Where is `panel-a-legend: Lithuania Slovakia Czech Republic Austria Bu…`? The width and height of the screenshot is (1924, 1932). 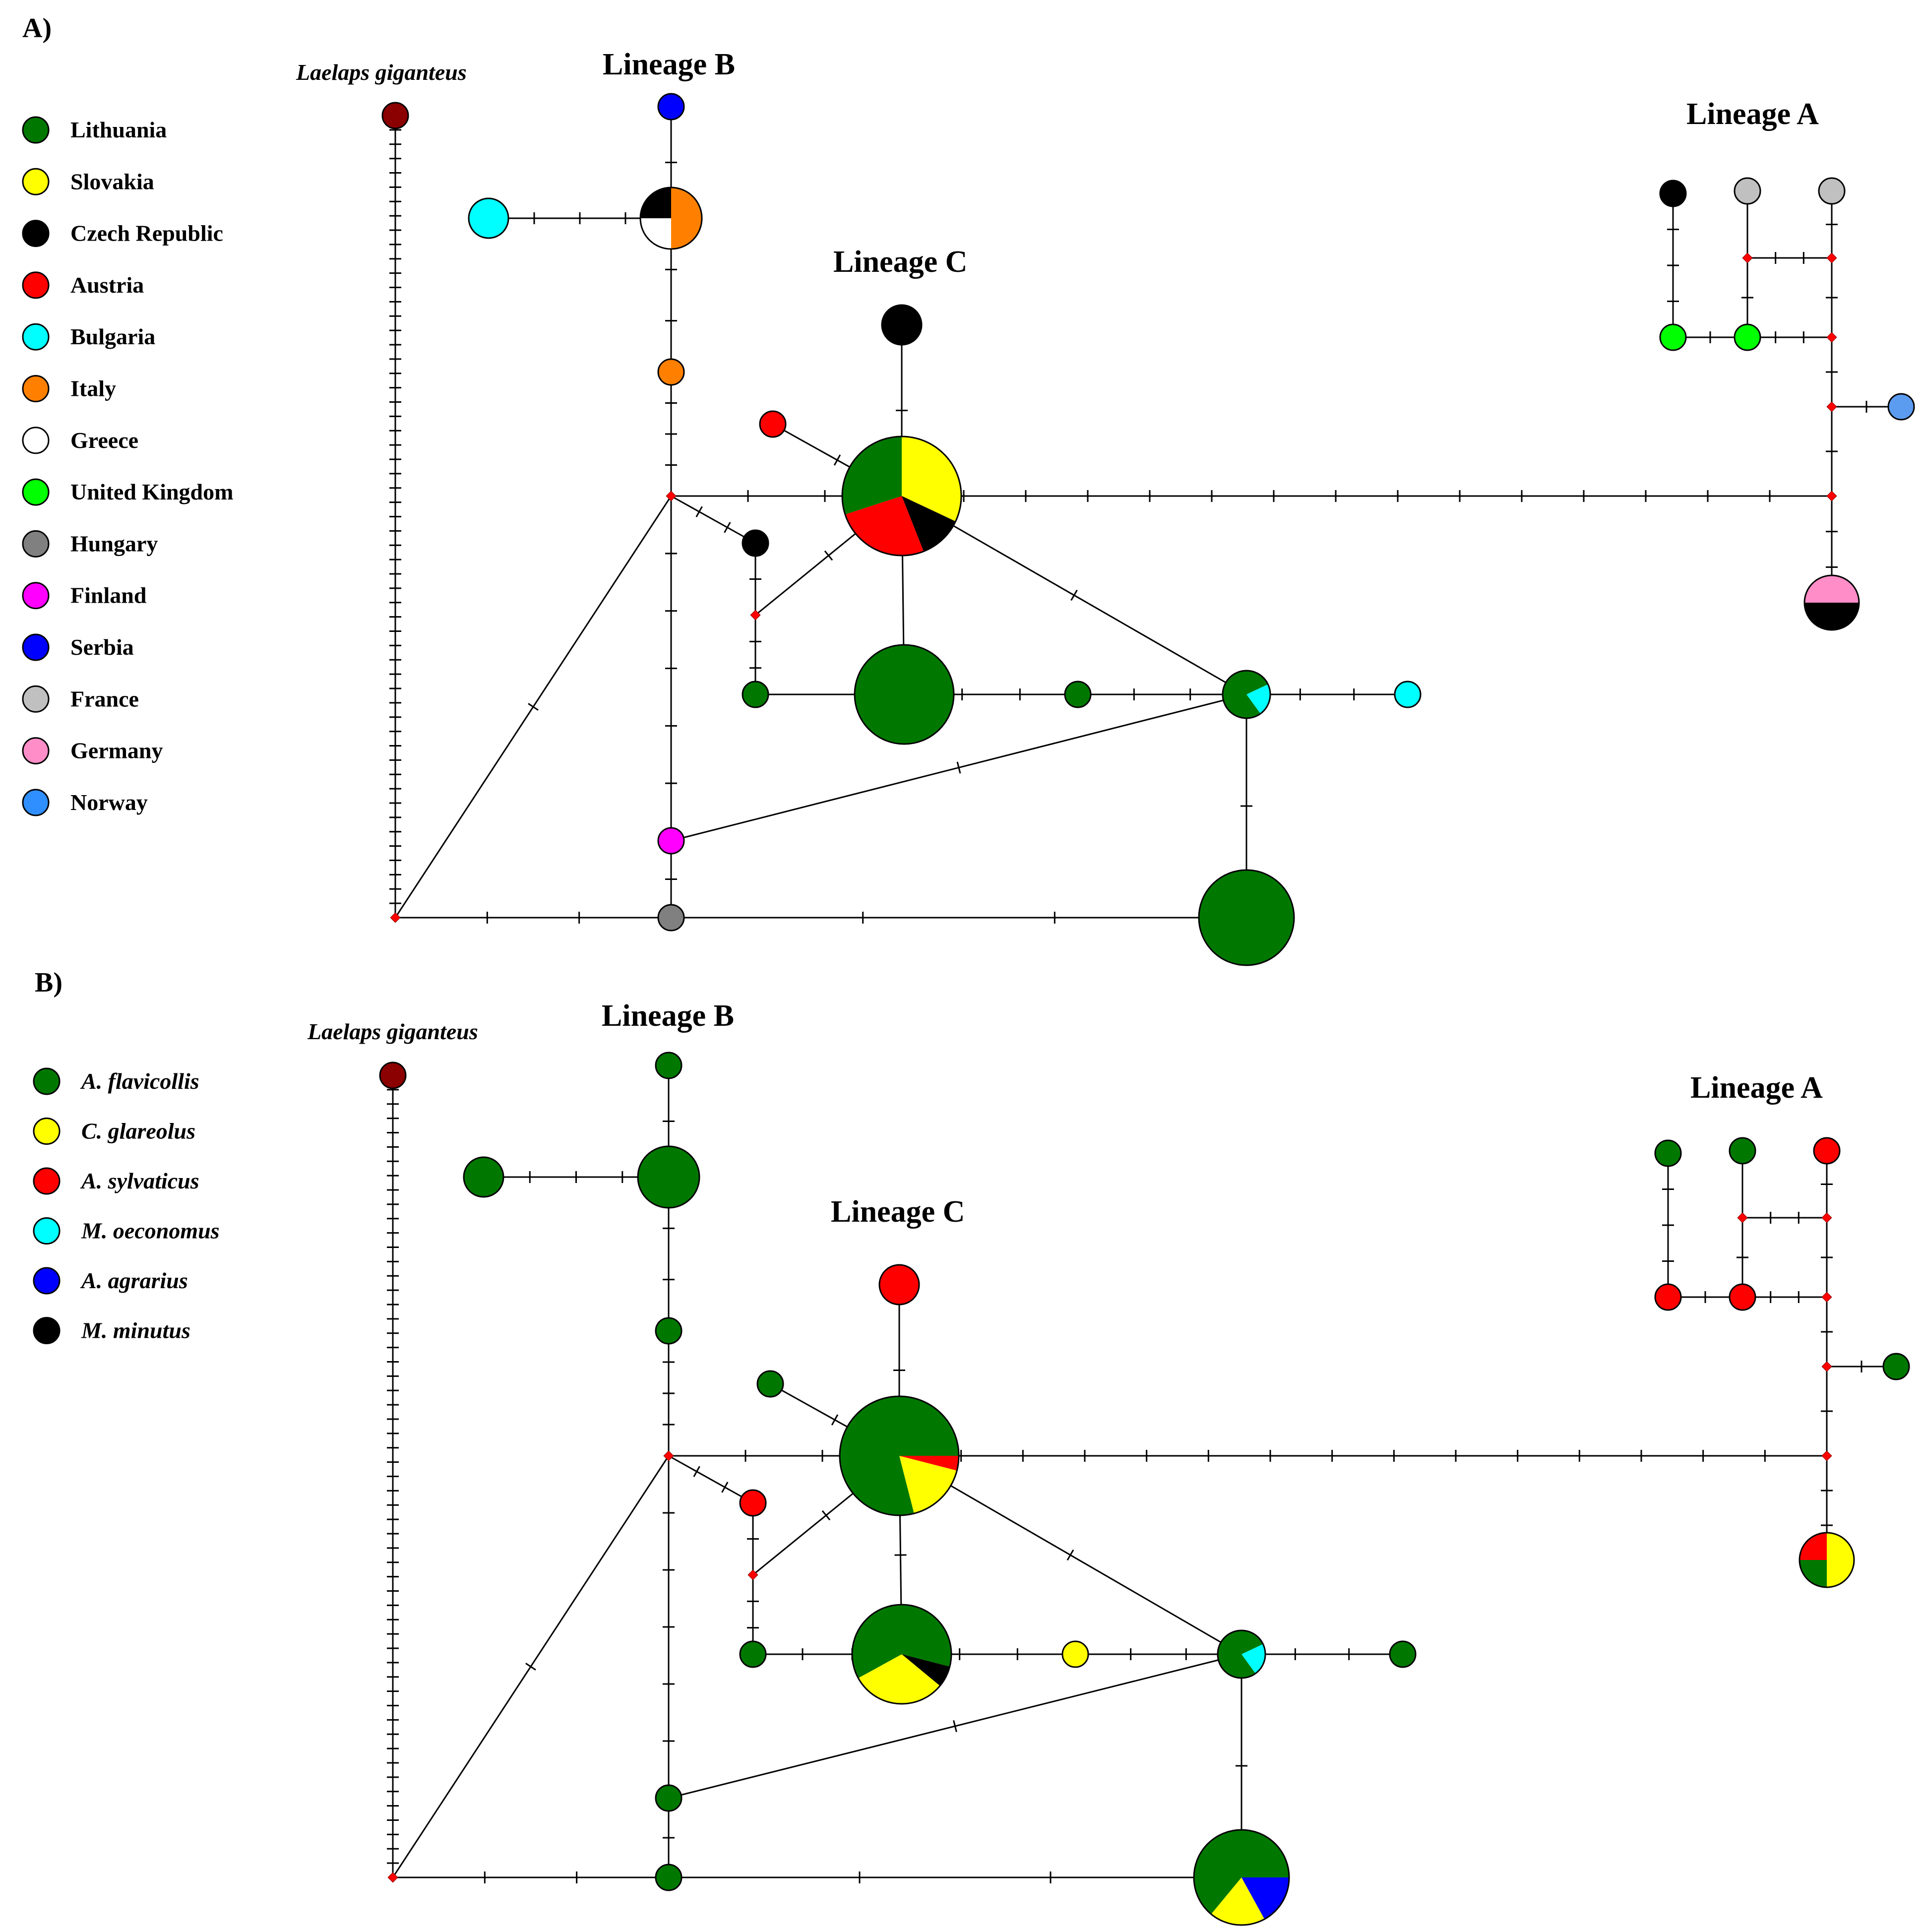
panel-a-legend: Lithuania Slovakia Czech Republic Austria Bu… is located at coordinates (127, 466).